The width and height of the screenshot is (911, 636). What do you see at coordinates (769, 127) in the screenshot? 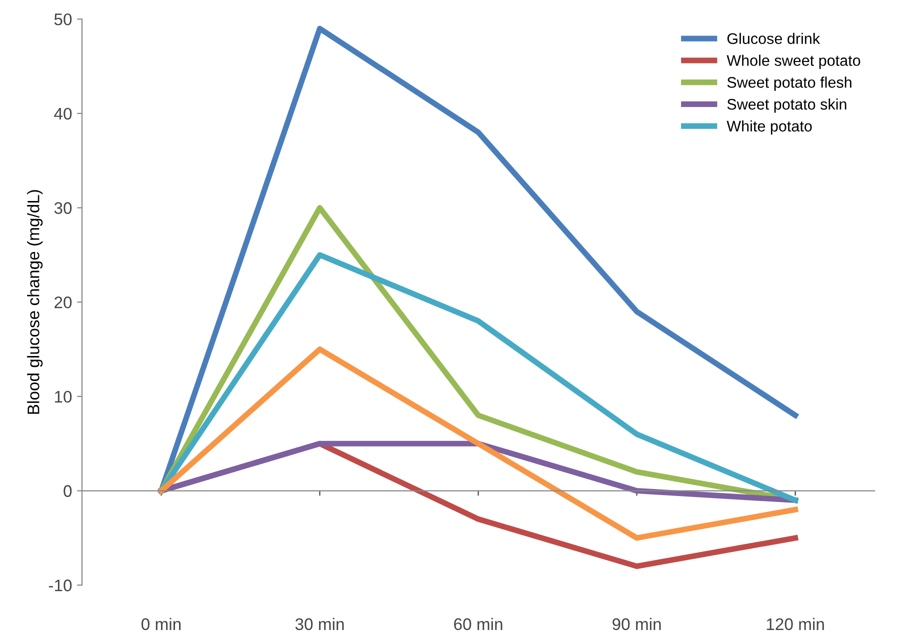
I see `legend-label: White potato` at bounding box center [769, 127].